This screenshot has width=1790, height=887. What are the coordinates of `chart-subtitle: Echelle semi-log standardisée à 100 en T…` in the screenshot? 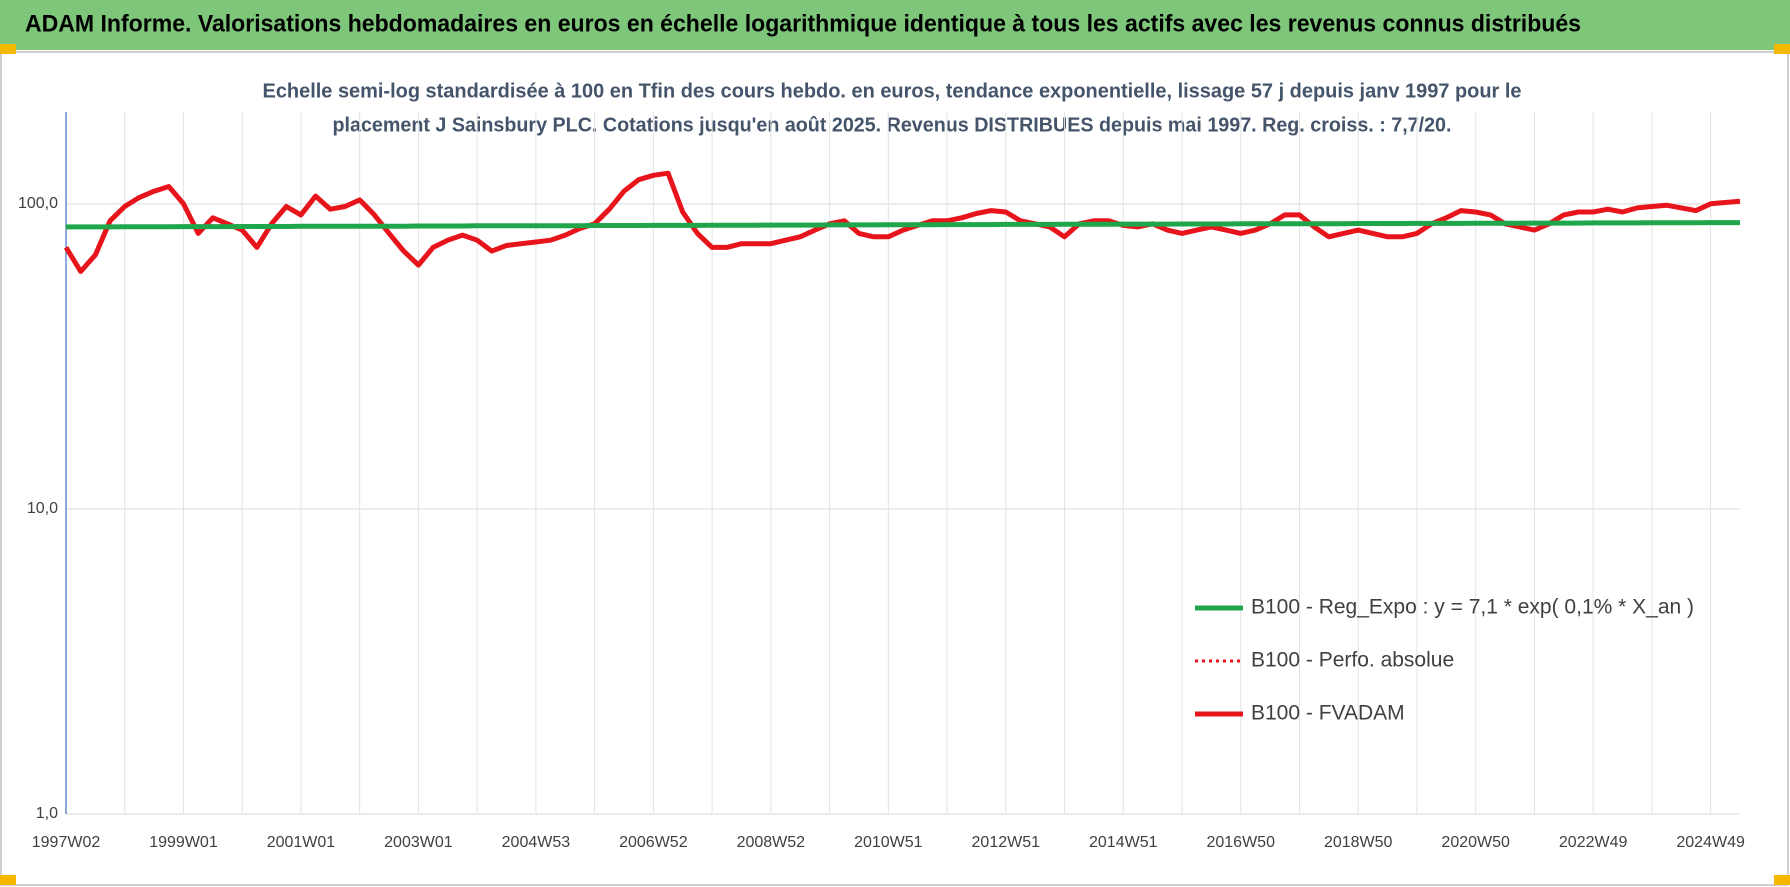 It's located at (892, 91).